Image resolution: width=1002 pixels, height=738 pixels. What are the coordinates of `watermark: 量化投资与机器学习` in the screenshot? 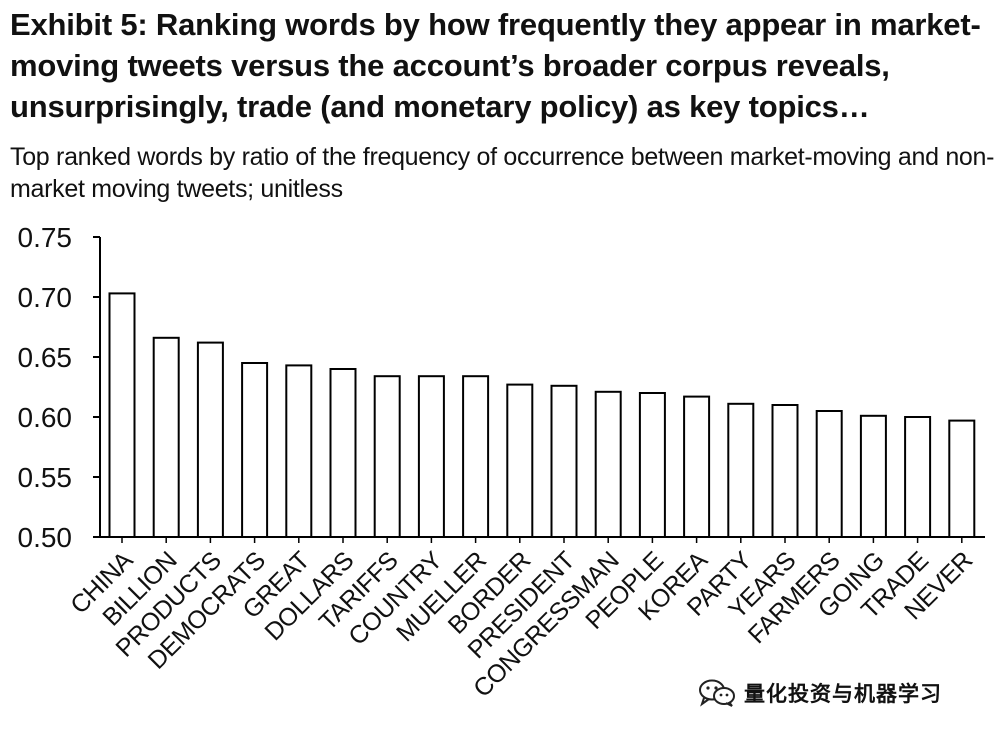 It's located at (820, 693).